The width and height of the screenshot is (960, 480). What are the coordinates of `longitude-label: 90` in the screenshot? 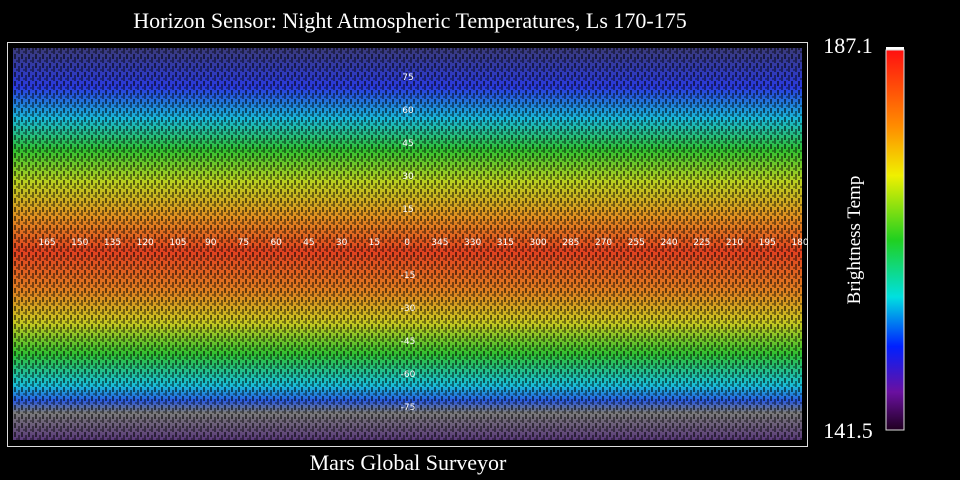 It's located at (211, 243).